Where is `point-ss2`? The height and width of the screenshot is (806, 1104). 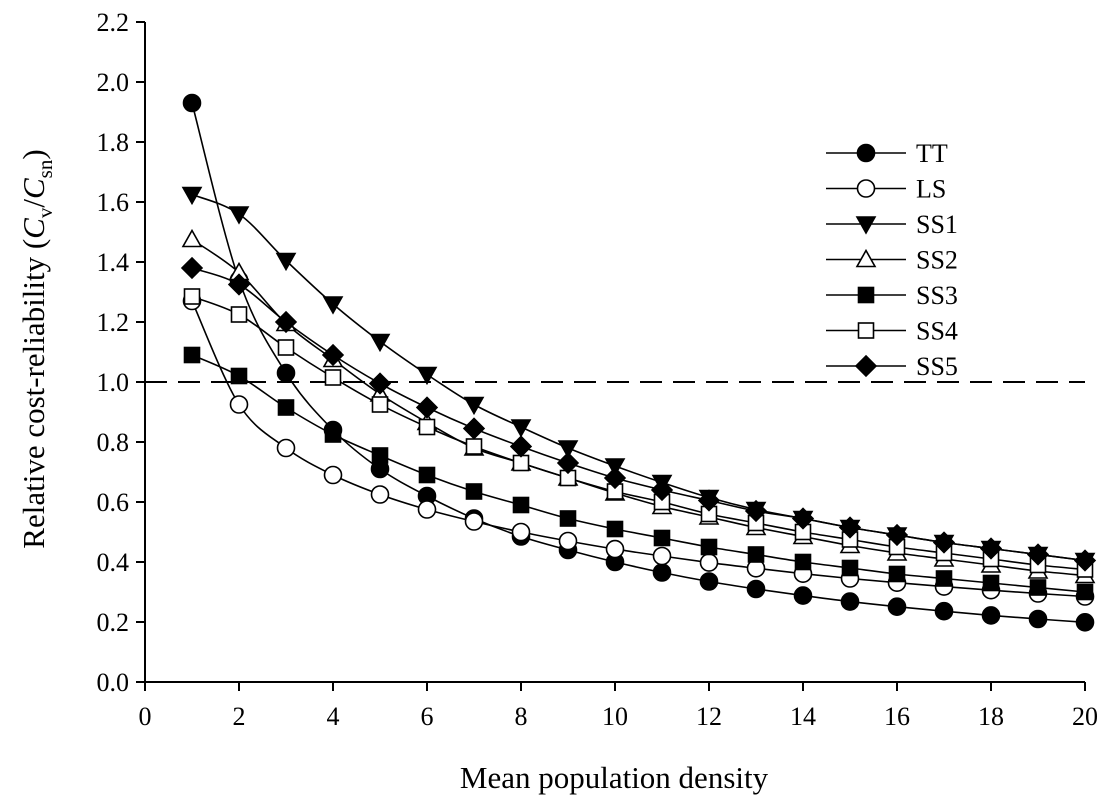 point-ss2 is located at coordinates (192, 238).